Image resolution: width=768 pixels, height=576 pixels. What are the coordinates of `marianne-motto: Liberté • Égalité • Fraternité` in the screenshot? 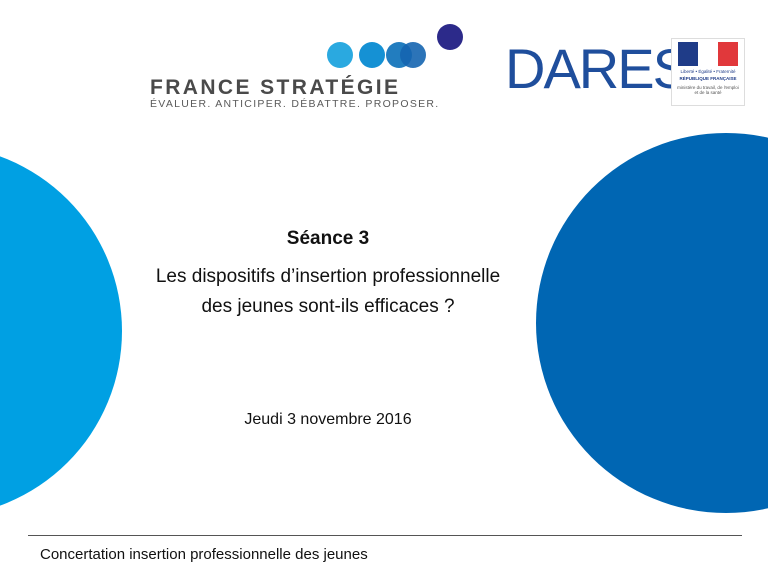 It's located at (708, 71).